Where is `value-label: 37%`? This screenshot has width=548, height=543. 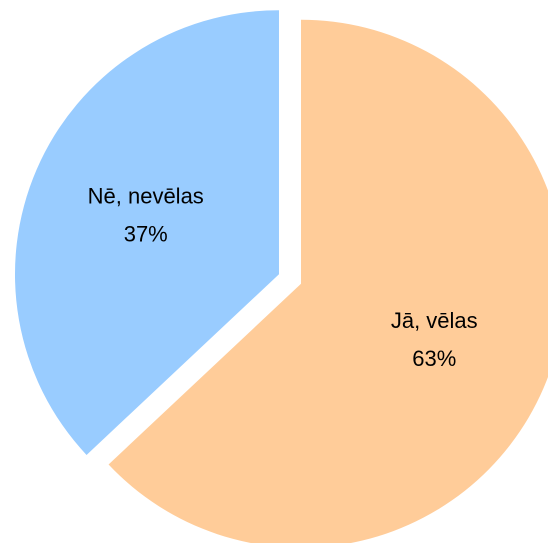 value-label: 37% is located at coordinates (146, 233).